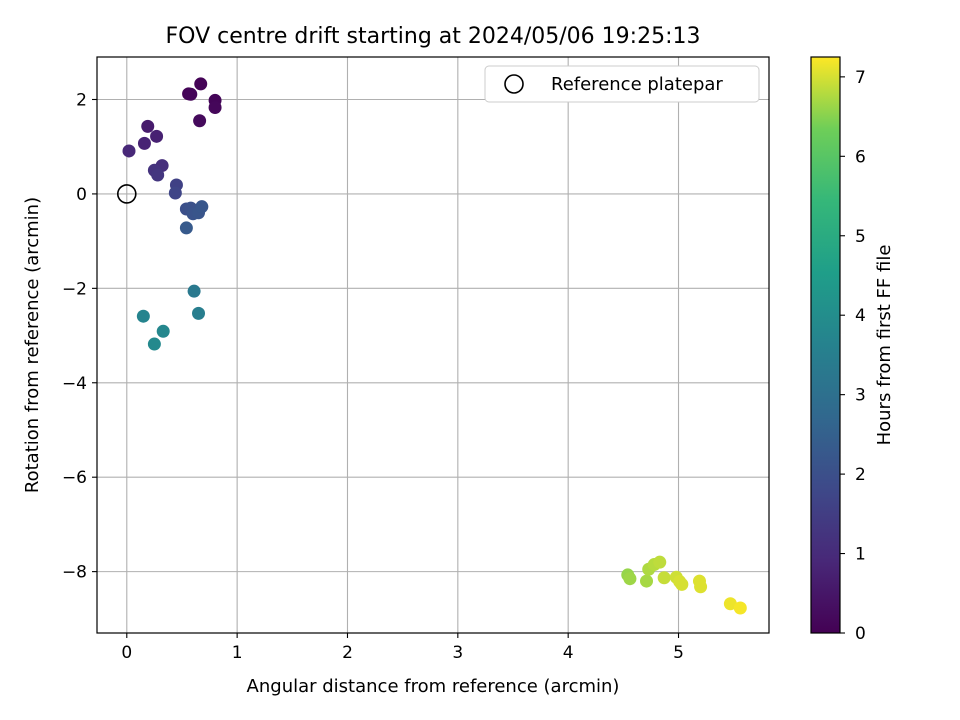 The height and width of the screenshot is (720, 960). Describe the element at coordinates (568, 653) in the screenshot. I see `x-tick-label: 4` at that location.